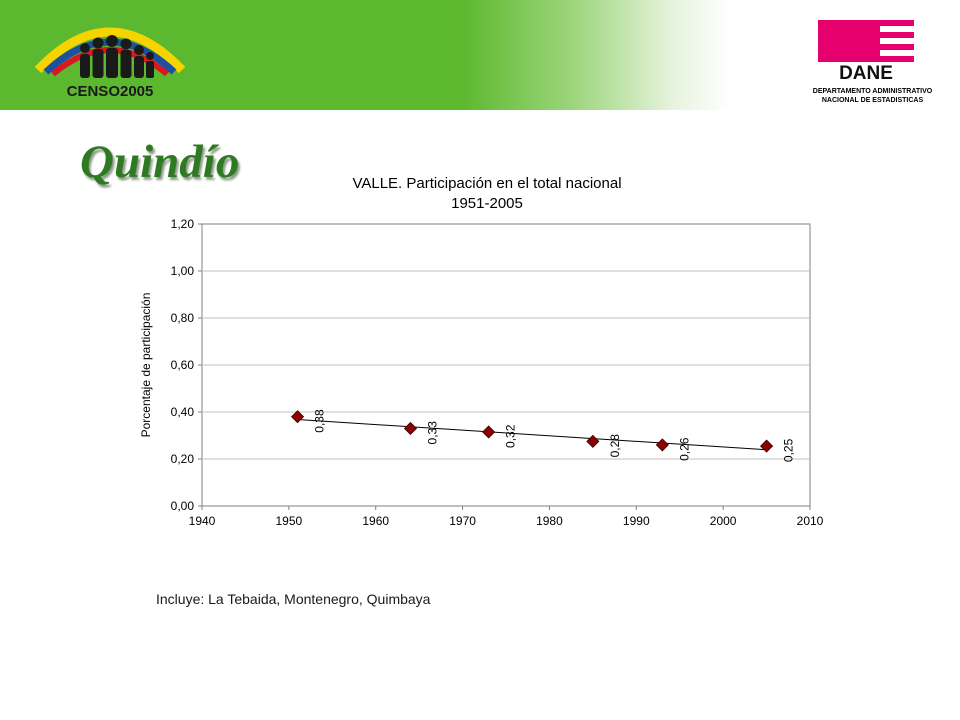 The width and height of the screenshot is (960, 720). Describe the element at coordinates (872, 100) in the screenshot. I see `dane-subtitle-line2: NACIONAL DE ESTADISTICAS` at that location.